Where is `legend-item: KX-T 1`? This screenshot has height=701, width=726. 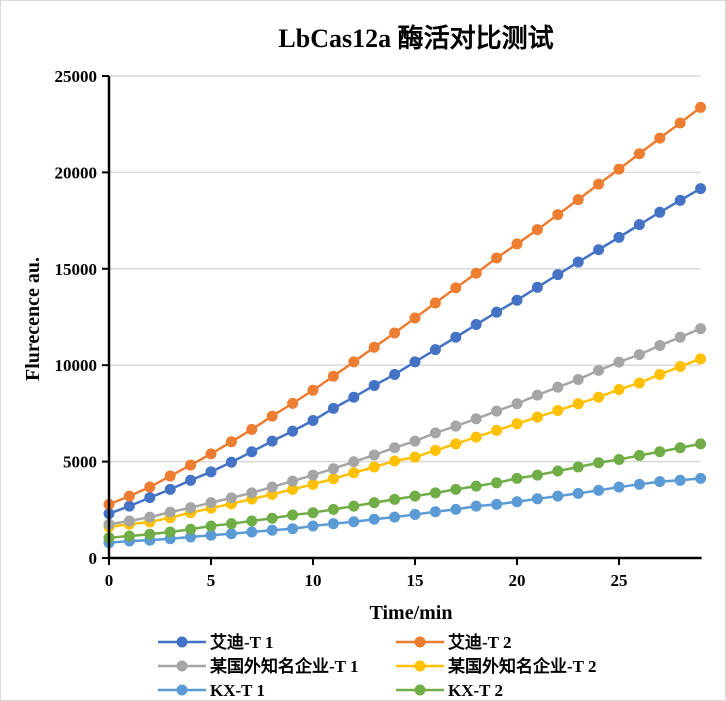
legend-item: KX-T 1 is located at coordinates (211, 690).